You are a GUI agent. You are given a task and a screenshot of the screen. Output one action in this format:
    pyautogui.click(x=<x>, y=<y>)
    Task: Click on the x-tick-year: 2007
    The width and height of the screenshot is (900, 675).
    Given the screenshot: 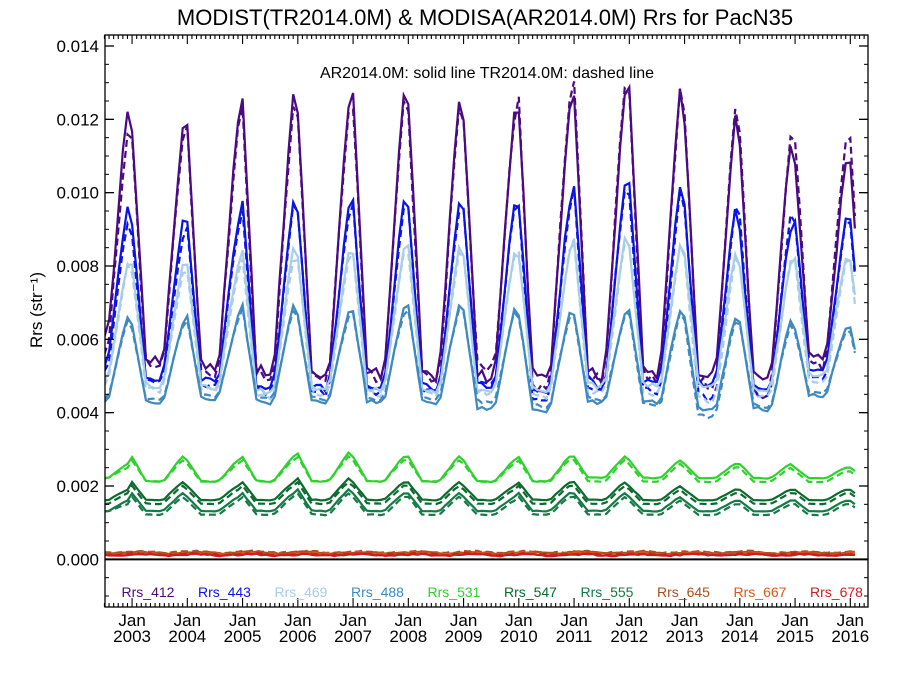 What is the action you would take?
    pyautogui.click(x=353, y=636)
    